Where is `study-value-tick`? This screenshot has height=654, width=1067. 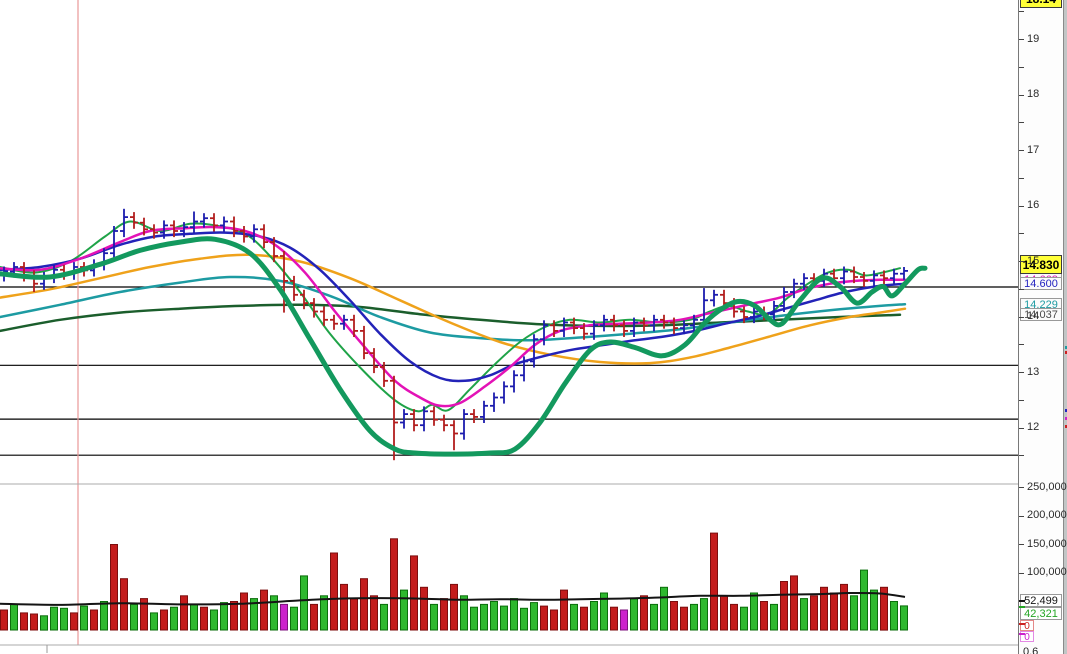 study-value-tick is located at coordinates (1022, 624).